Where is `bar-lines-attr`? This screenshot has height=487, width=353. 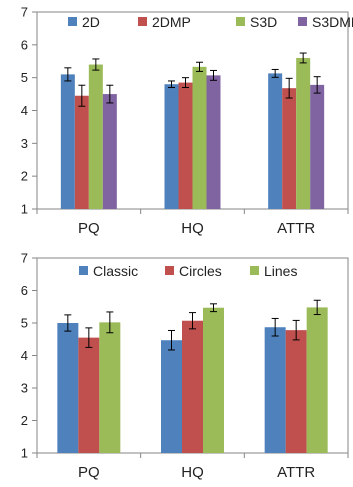
bar-lines-attr is located at coordinates (317, 380).